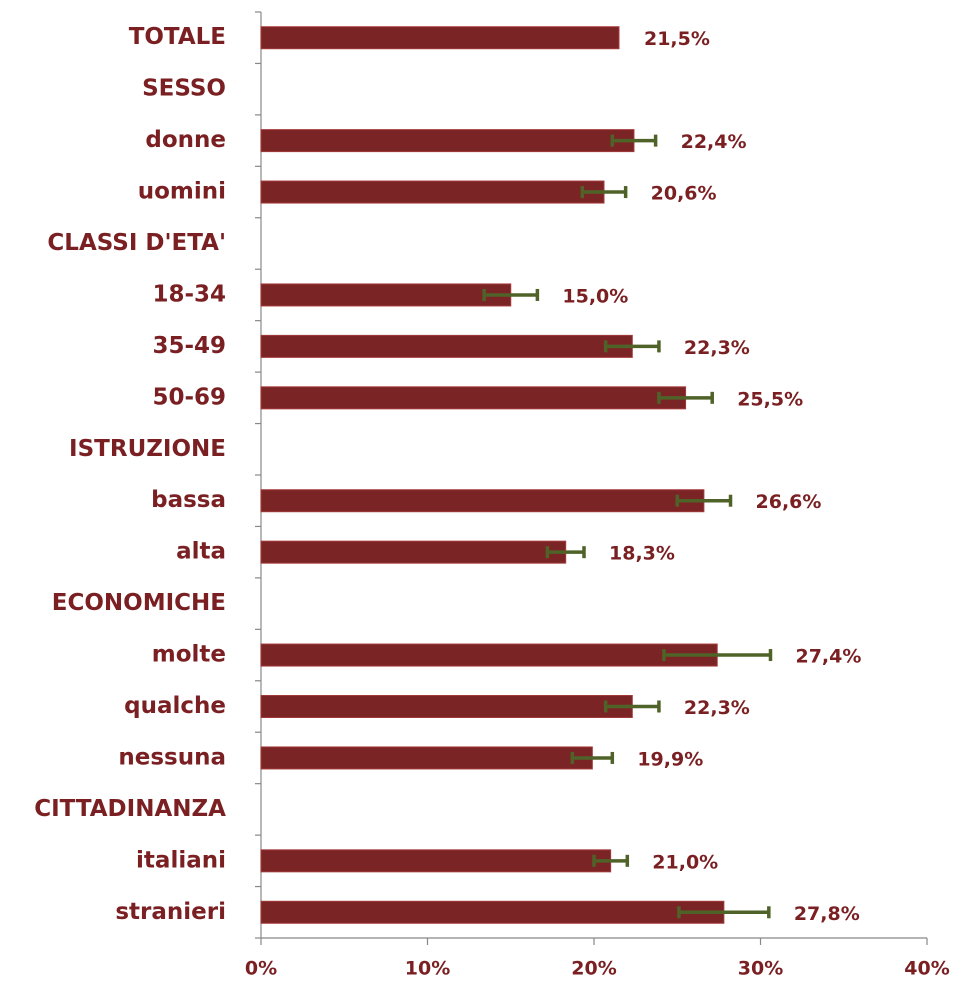  Describe the element at coordinates (182, 192) in the screenshot. I see `y-tick-label: uomini` at that location.